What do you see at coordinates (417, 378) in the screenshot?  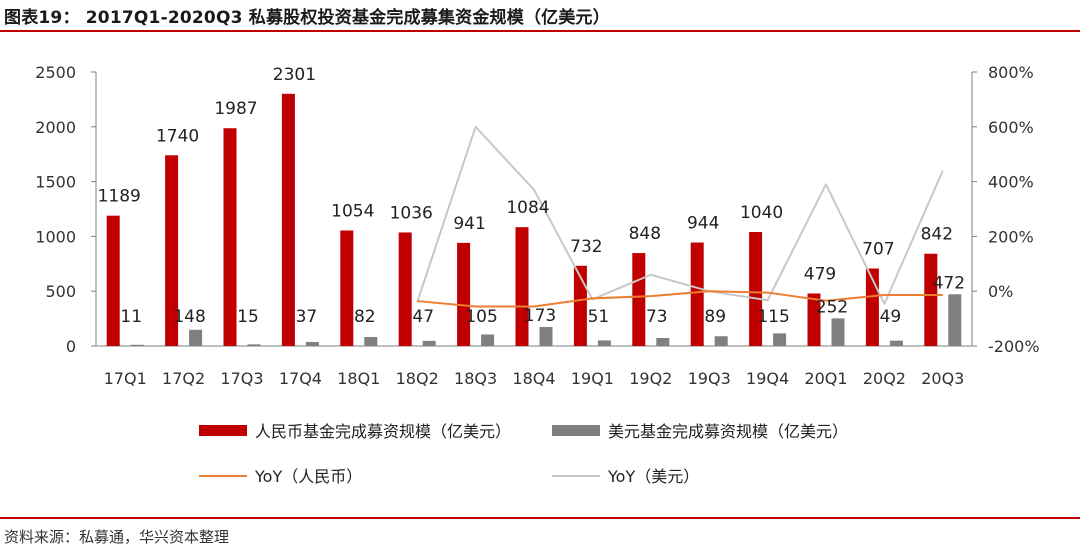 I see `x-tick-label: 18Q2` at bounding box center [417, 378].